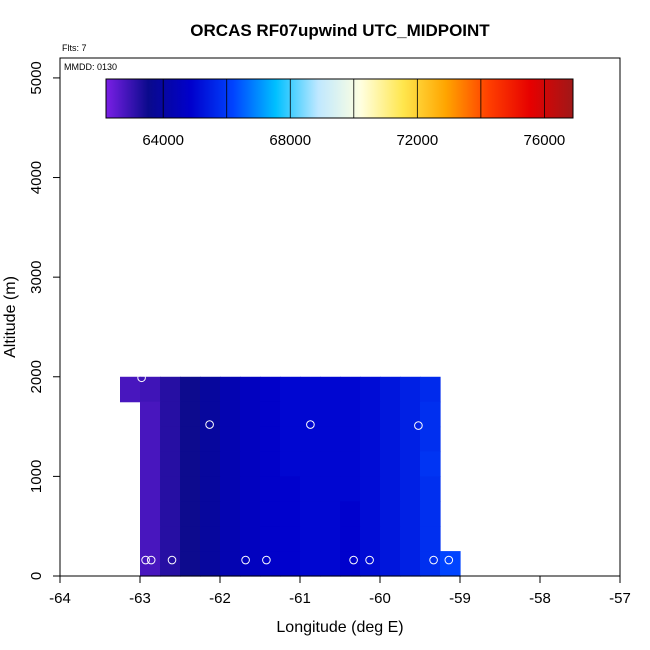  I want to click on colorbar-tick-label: 64000, so click(163, 140).